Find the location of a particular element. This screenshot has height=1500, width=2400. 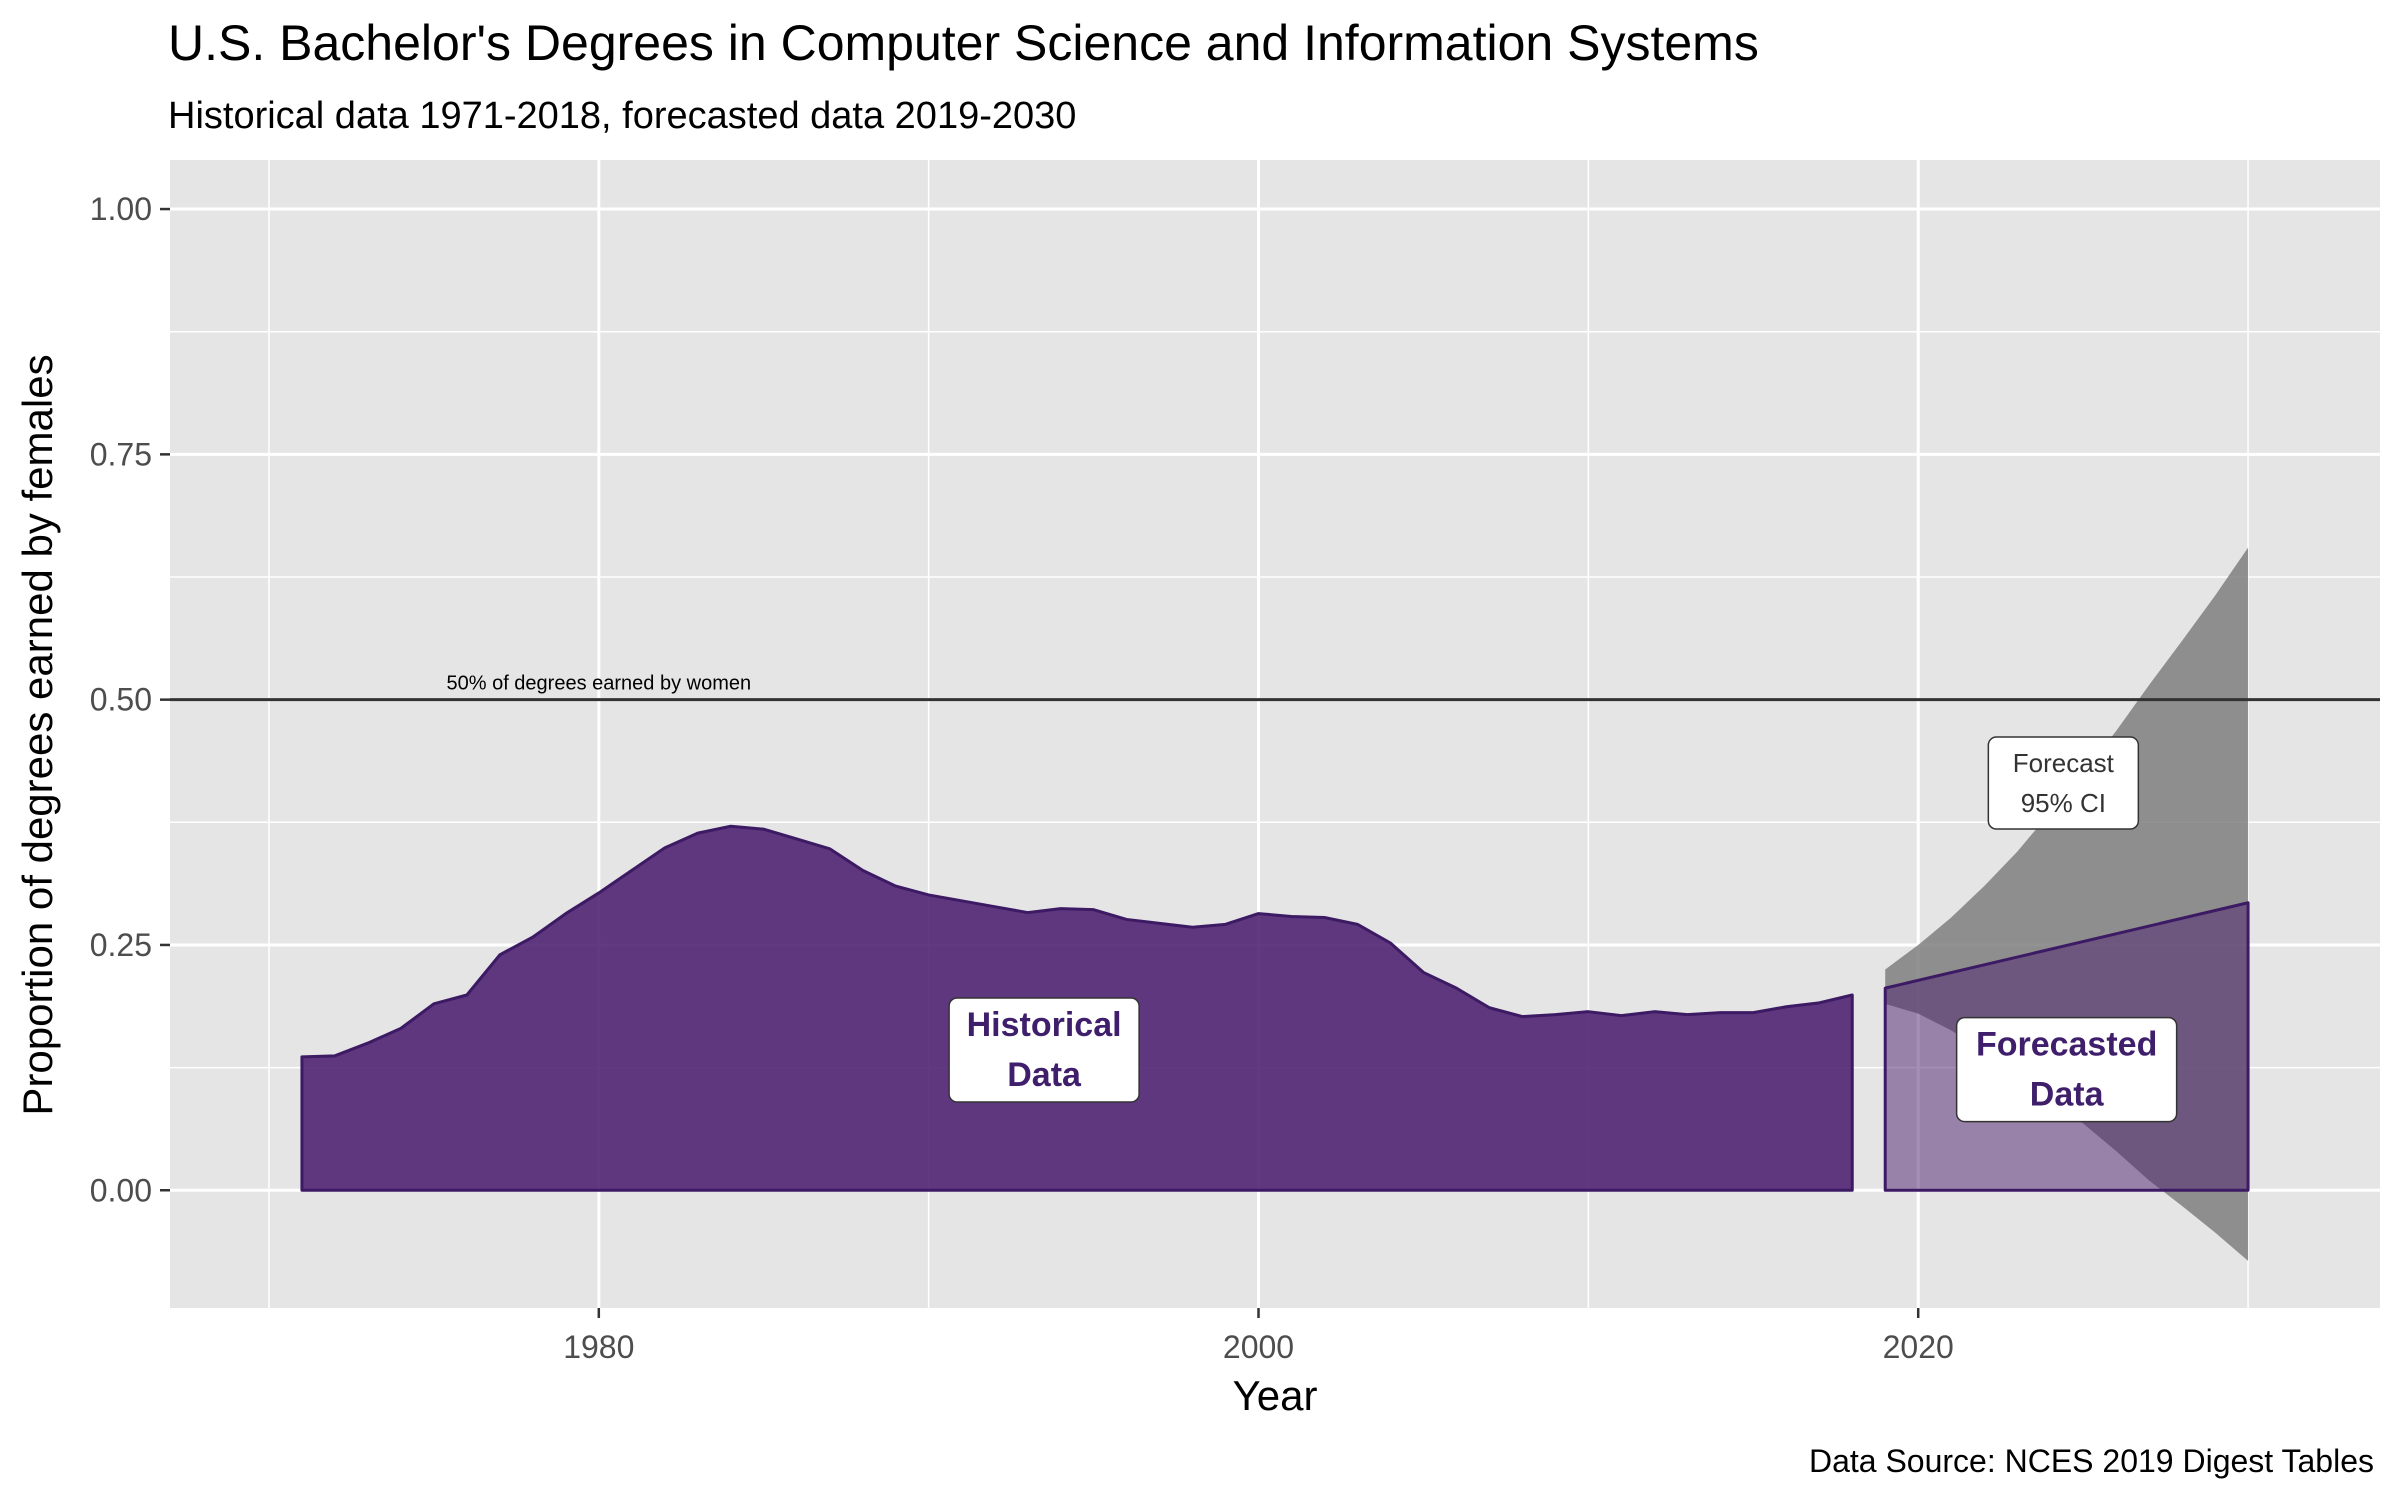

historical-data-label: Historical Data is located at coordinates (1044, 1050).